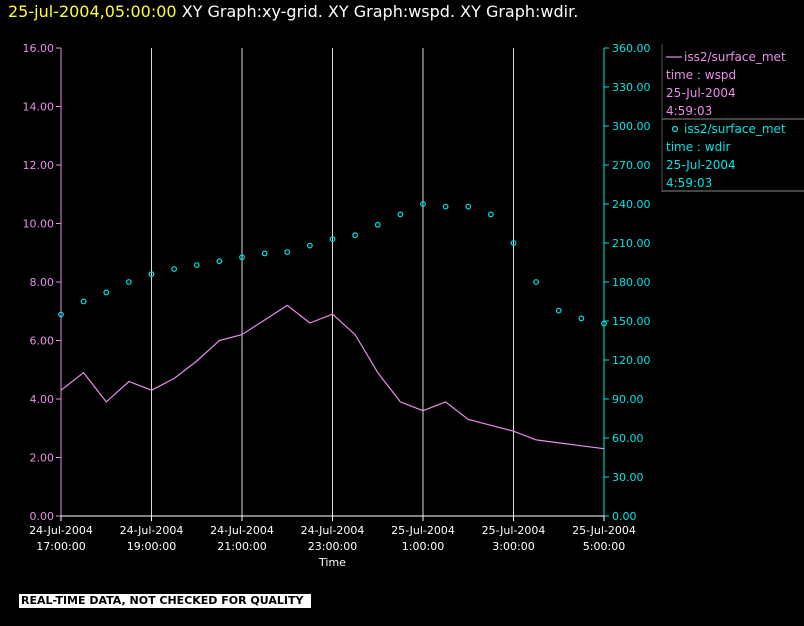 This screenshot has height=626, width=804. What do you see at coordinates (631, 321) in the screenshot?
I see `right-tick-label: 150.00` at bounding box center [631, 321].